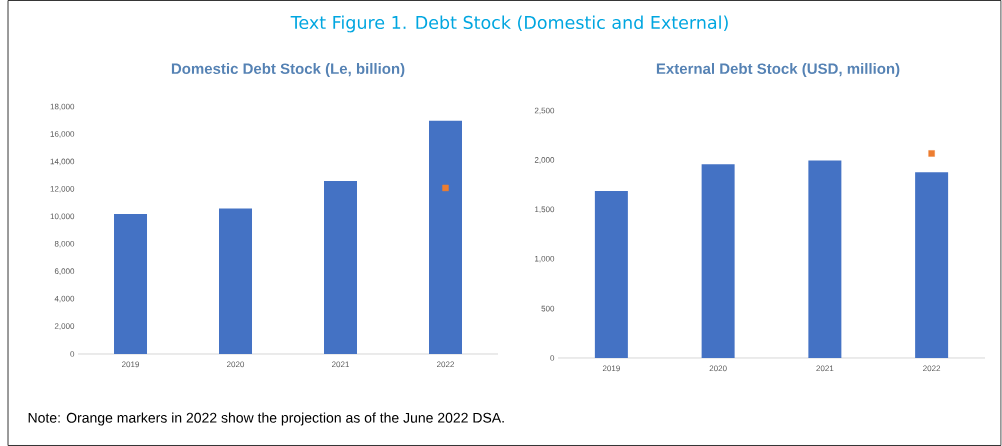 Image resolution: width=1002 pixels, height=446 pixels. I want to click on y-tick-label: 500, so click(548, 308).